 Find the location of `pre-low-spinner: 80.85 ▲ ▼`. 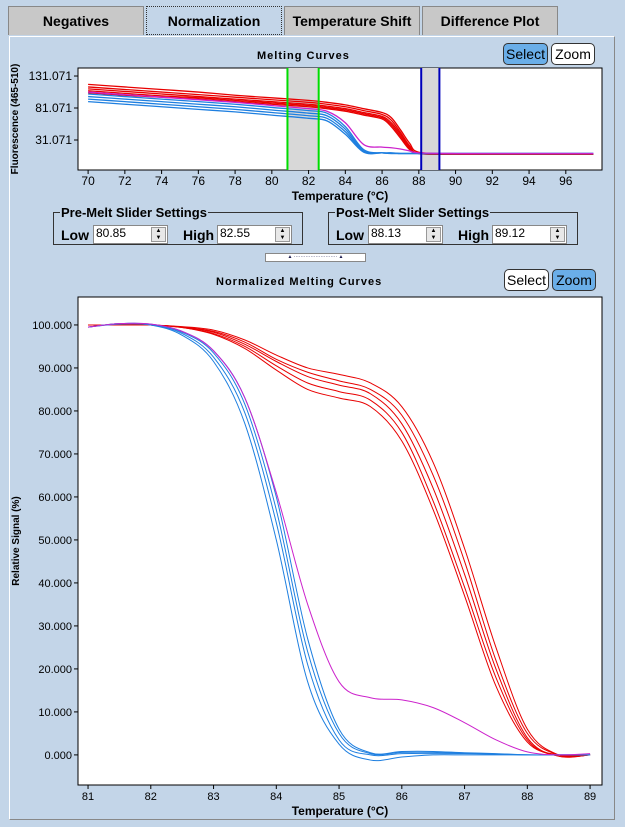

pre-low-spinner: 80.85 ▲ ▼ is located at coordinates (130, 234).